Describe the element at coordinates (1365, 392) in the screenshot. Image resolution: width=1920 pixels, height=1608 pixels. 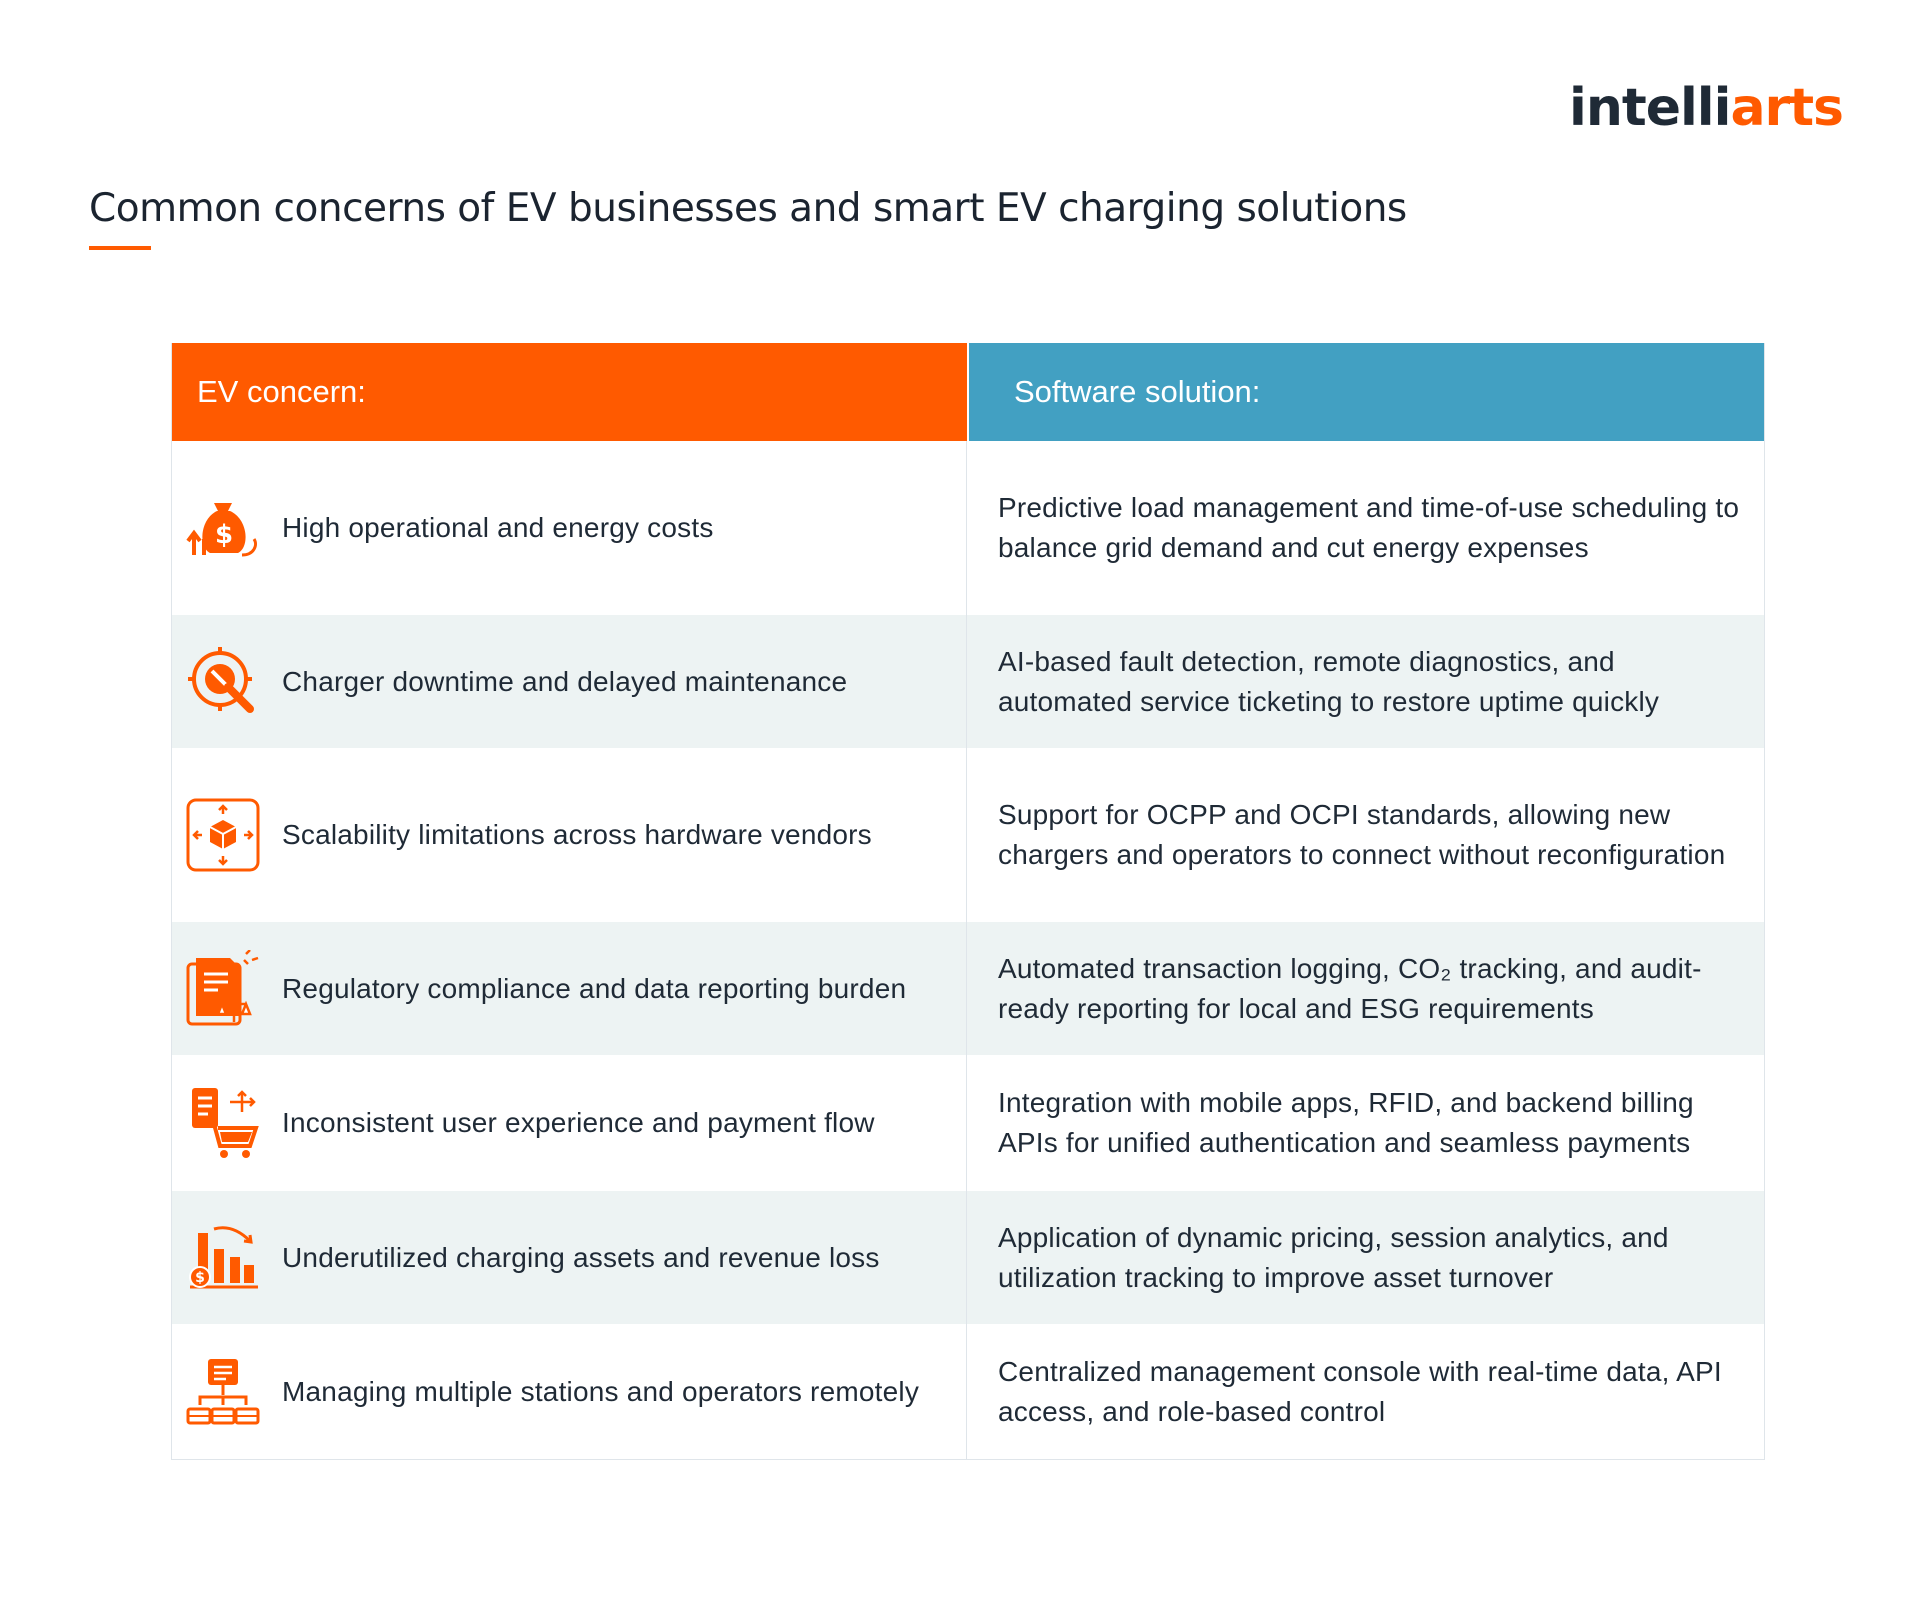
I see `header-software-solution: Software solution:` at that location.